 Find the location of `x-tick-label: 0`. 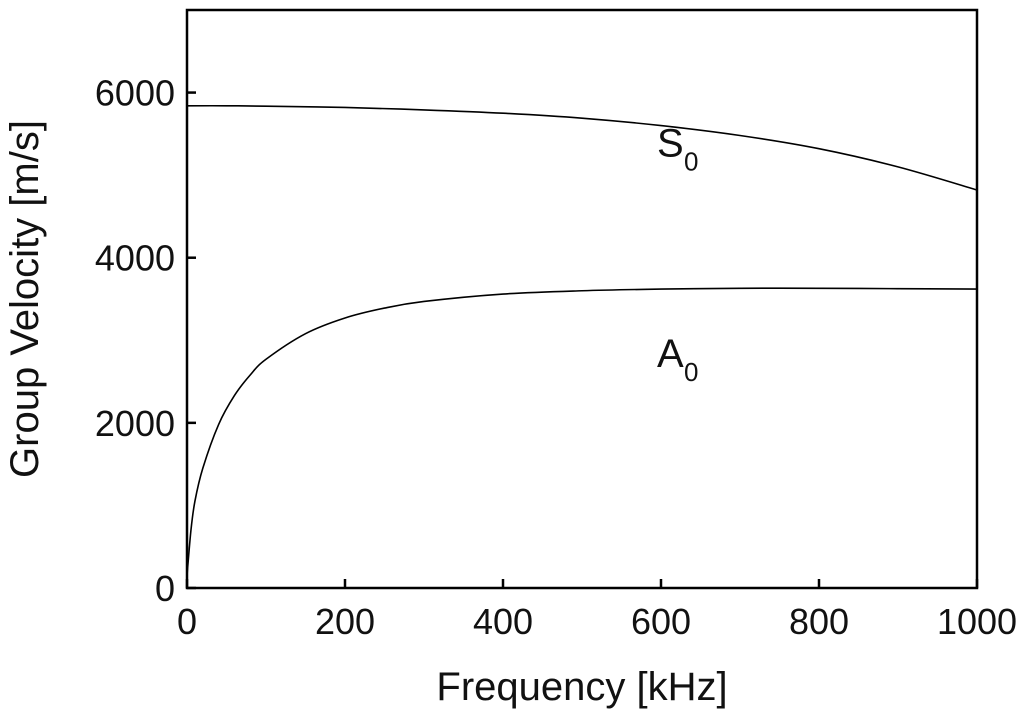

x-tick-label: 0 is located at coordinates (187, 621).